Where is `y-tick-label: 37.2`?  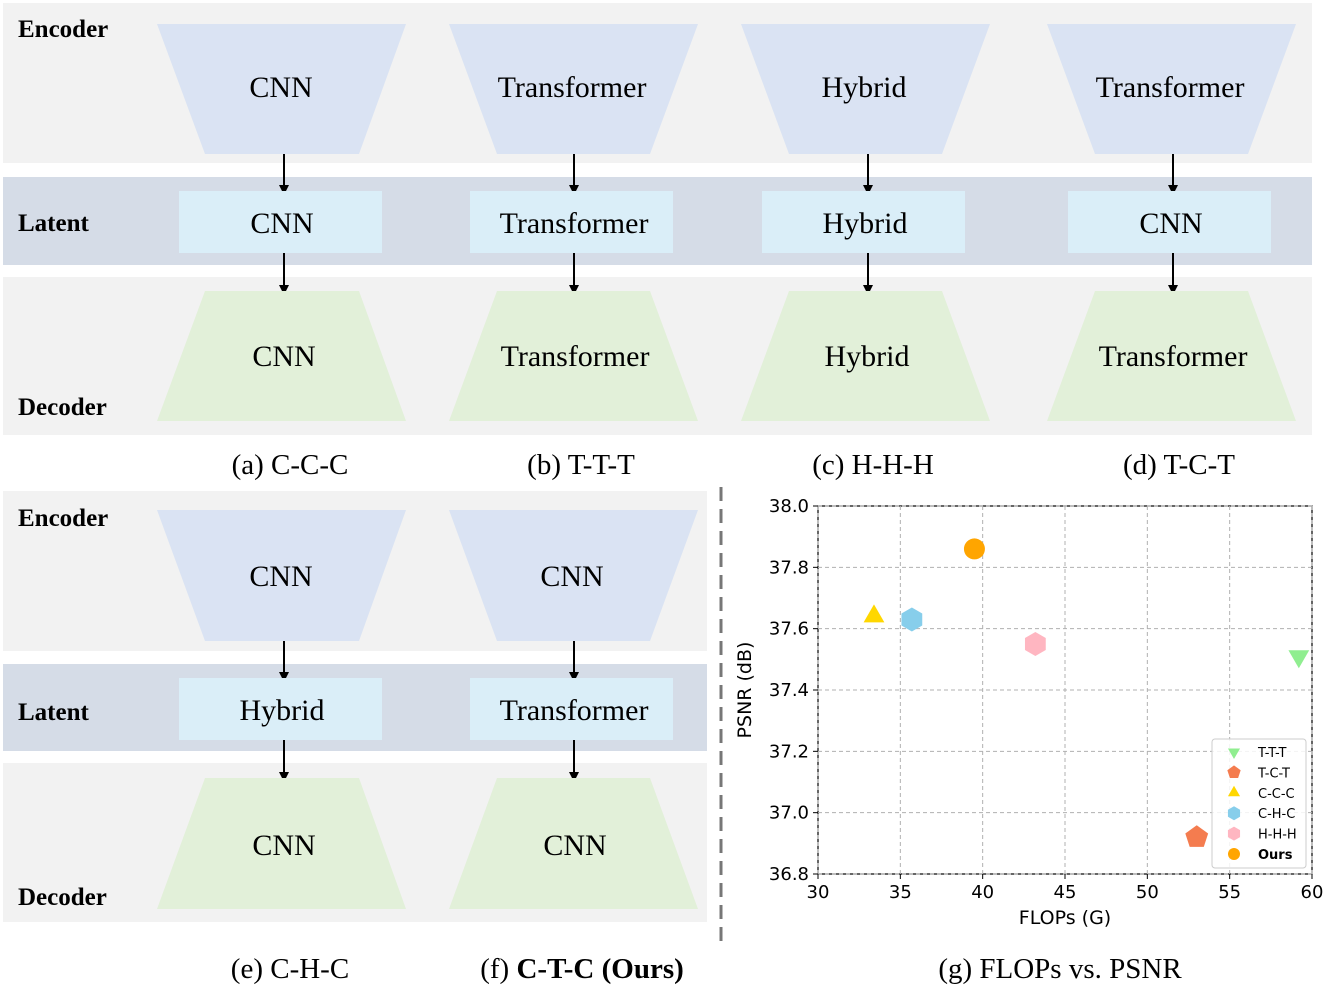
y-tick-label: 37.2 is located at coordinates (789, 751).